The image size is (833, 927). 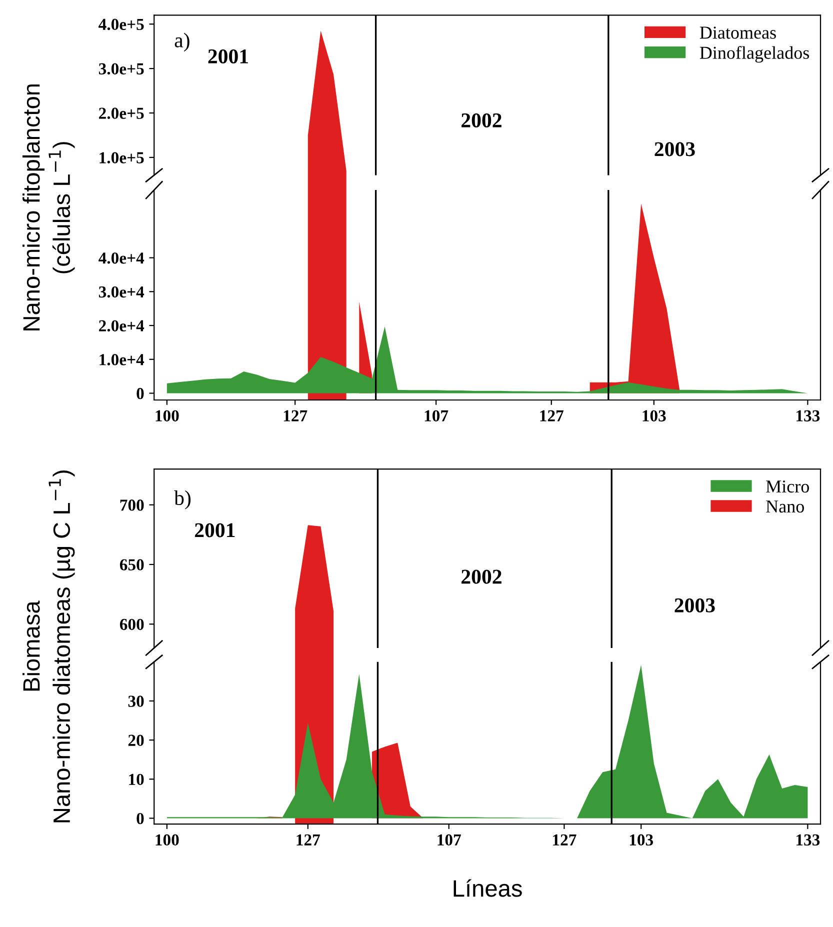 What do you see at coordinates (121, 69) in the screenshot?
I see `y-tick-label: 3.0e+5` at bounding box center [121, 69].